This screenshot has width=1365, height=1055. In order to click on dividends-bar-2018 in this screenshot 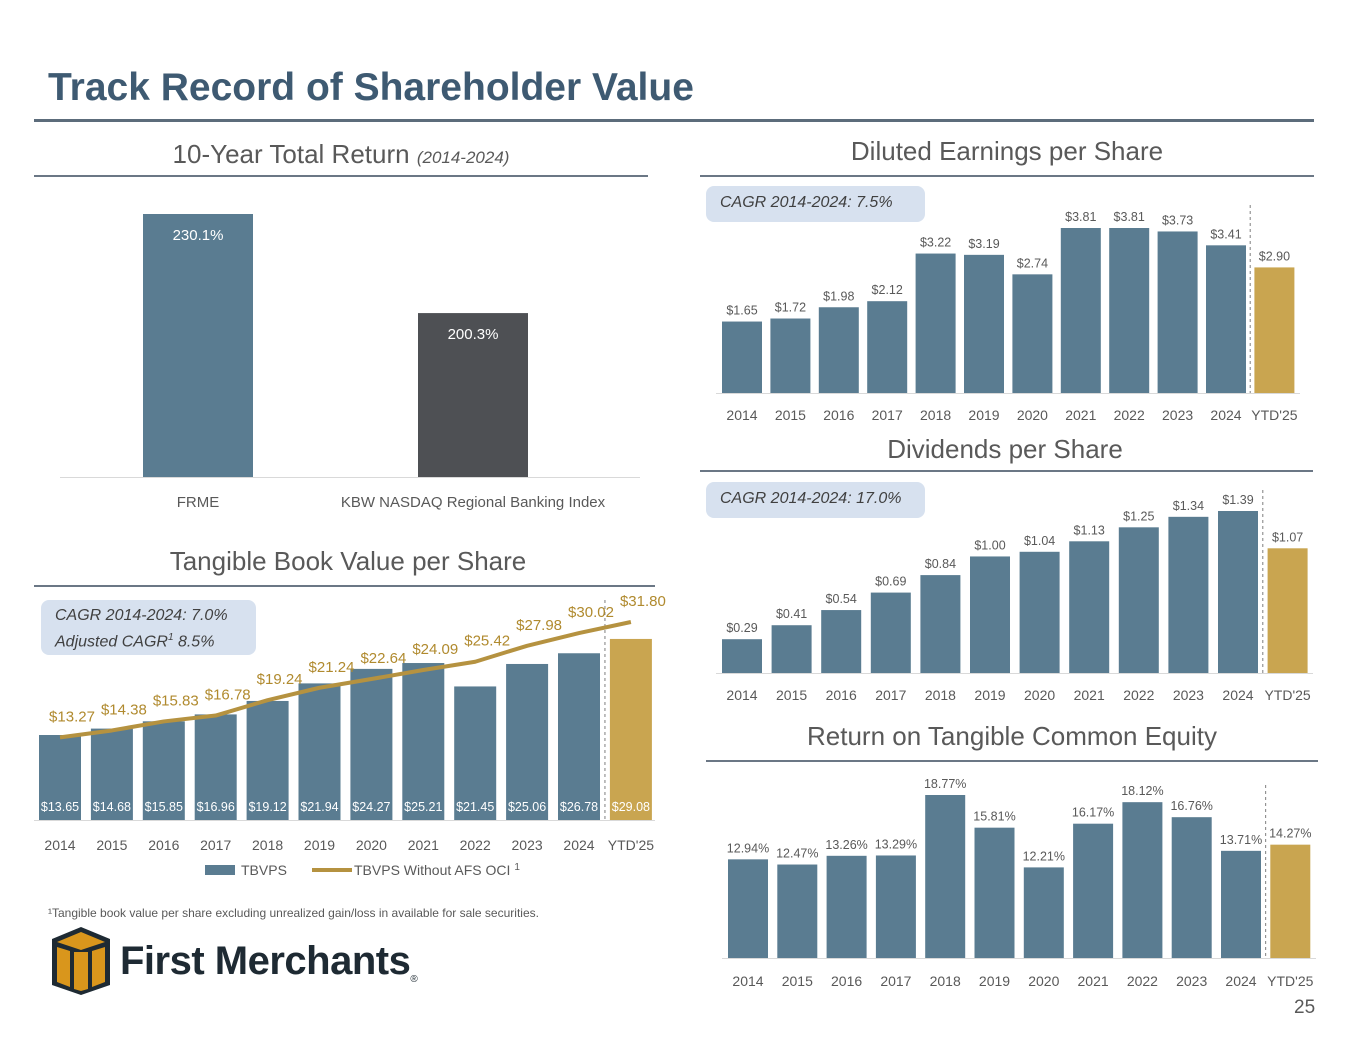, I will do `click(940, 624)`.